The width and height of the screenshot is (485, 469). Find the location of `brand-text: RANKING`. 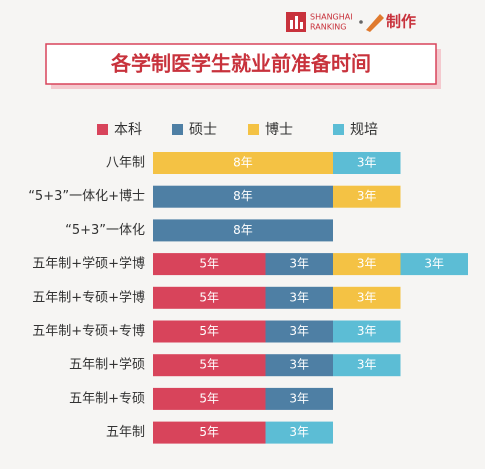

brand-text: RANKING is located at coordinates (328, 27).